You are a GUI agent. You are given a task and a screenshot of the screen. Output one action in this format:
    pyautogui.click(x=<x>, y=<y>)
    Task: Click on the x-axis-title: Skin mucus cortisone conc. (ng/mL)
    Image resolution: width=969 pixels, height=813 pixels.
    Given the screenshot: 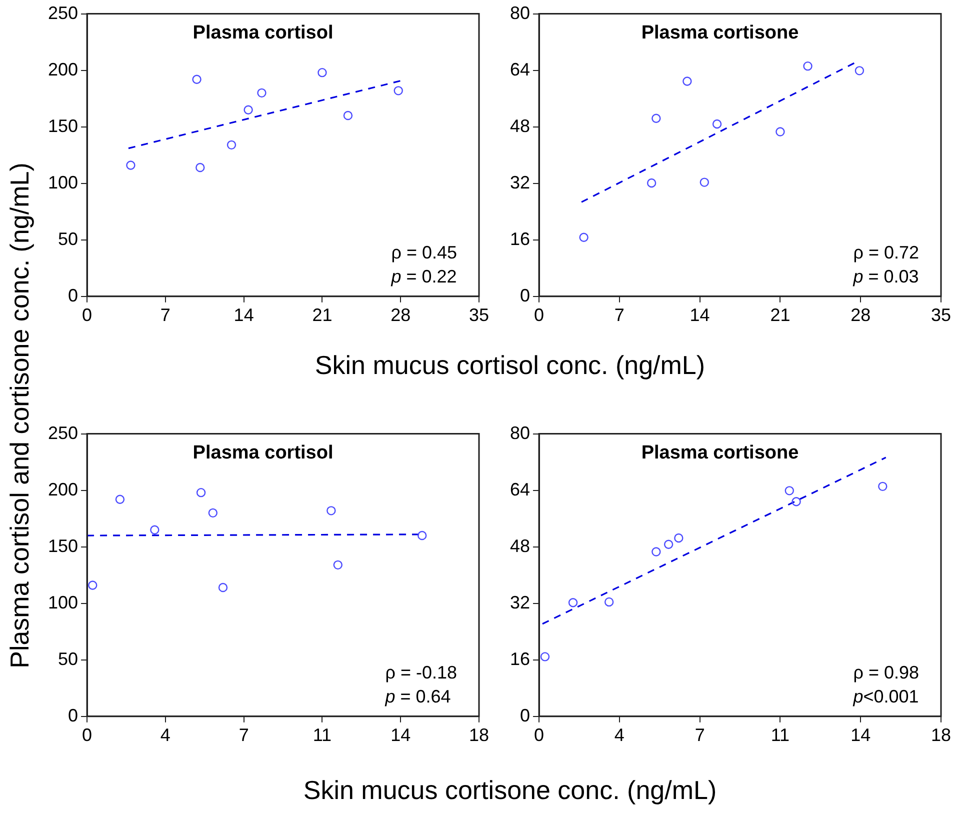 What is the action you would take?
    pyautogui.click(x=510, y=790)
    